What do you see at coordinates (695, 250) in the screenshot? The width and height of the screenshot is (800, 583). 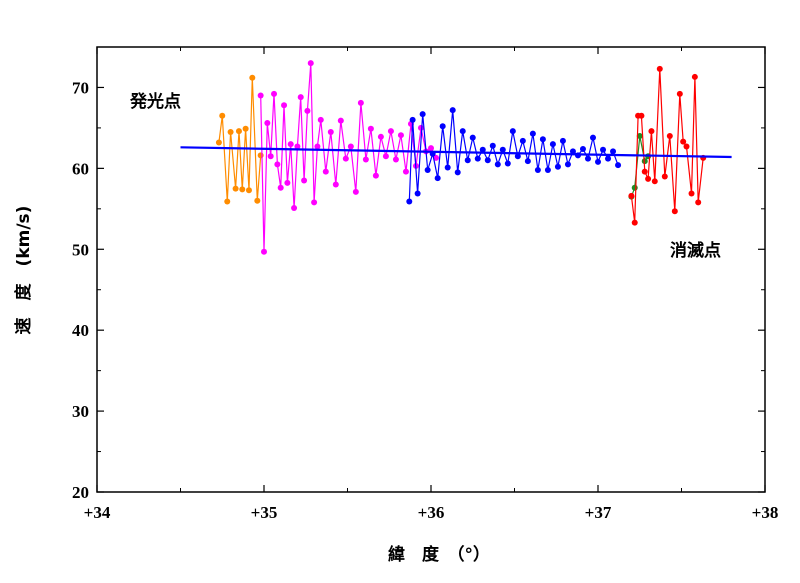 I see `annotation-end: 消滅点` at bounding box center [695, 250].